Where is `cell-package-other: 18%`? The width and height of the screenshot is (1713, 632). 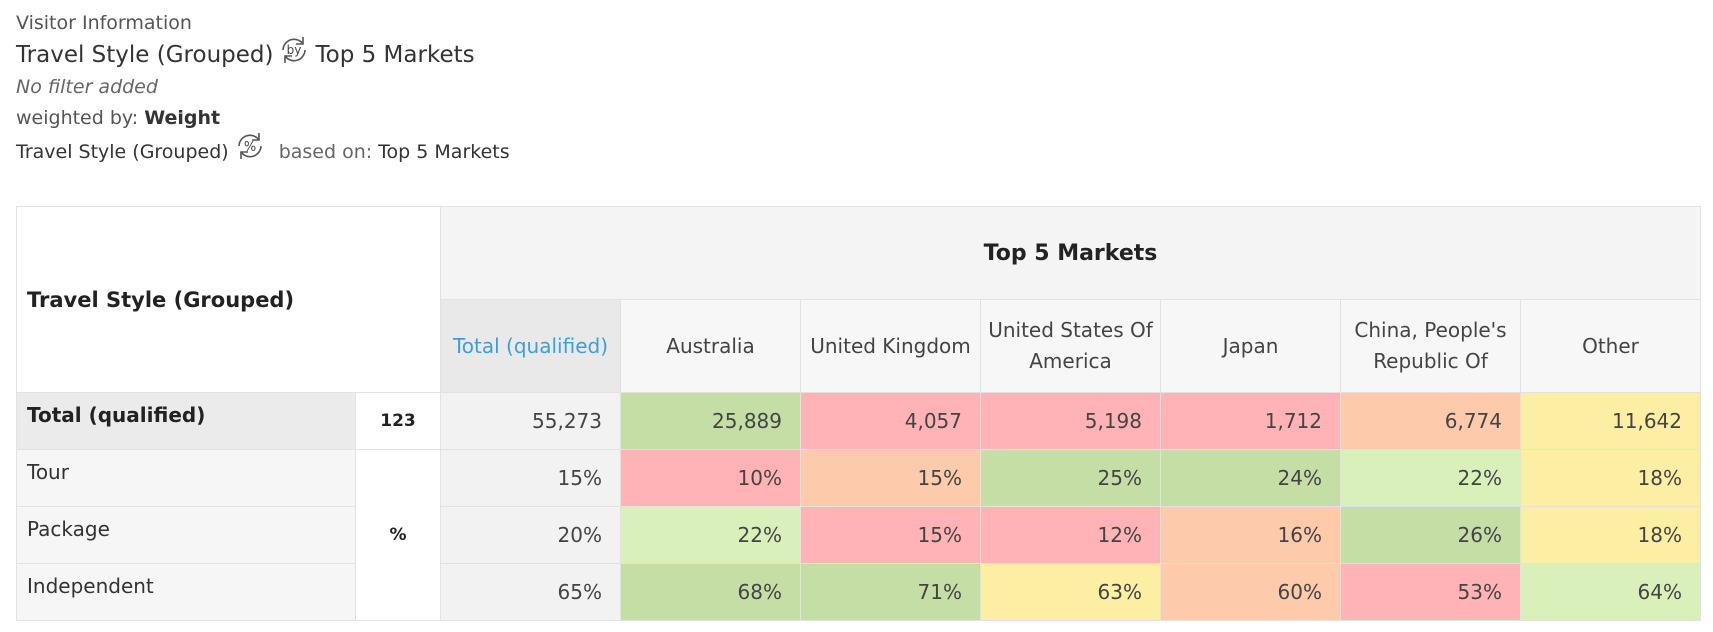 cell-package-other: 18% is located at coordinates (1610, 535).